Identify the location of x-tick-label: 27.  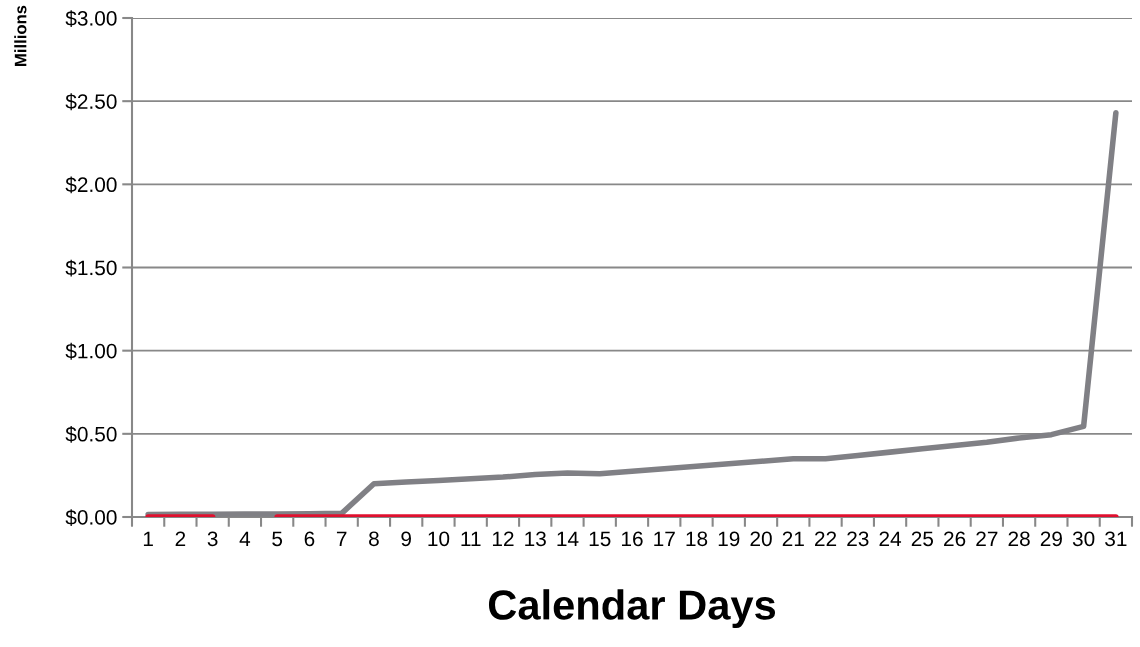
(987, 538).